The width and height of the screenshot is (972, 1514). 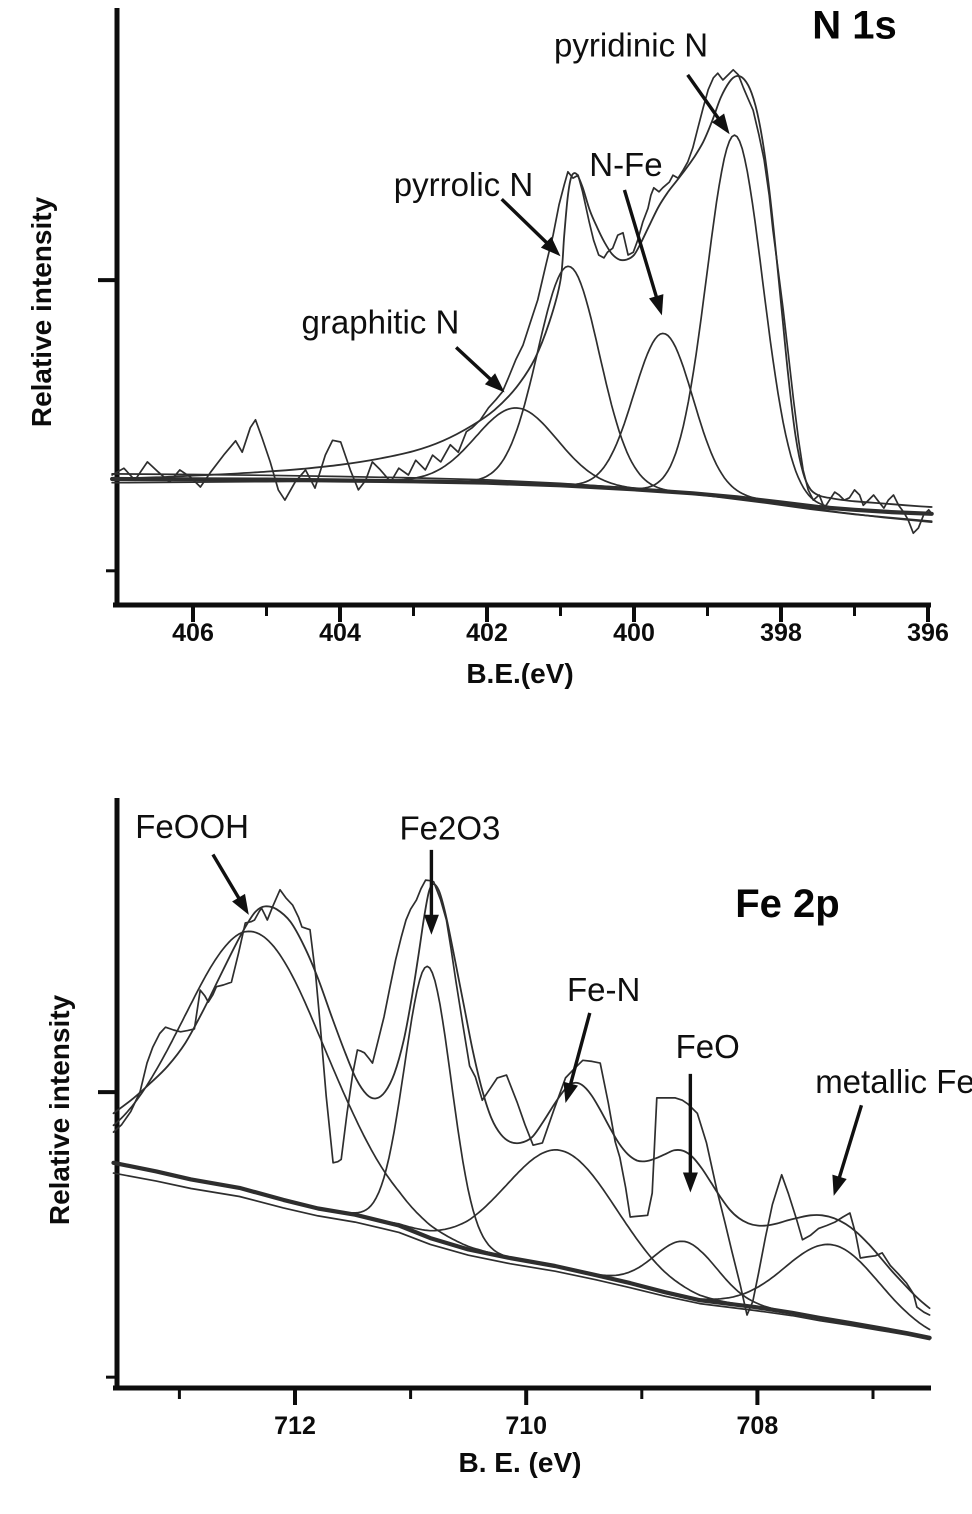 What do you see at coordinates (580, 1049) in the screenshot?
I see `fe-n-label-arrow-line` at bounding box center [580, 1049].